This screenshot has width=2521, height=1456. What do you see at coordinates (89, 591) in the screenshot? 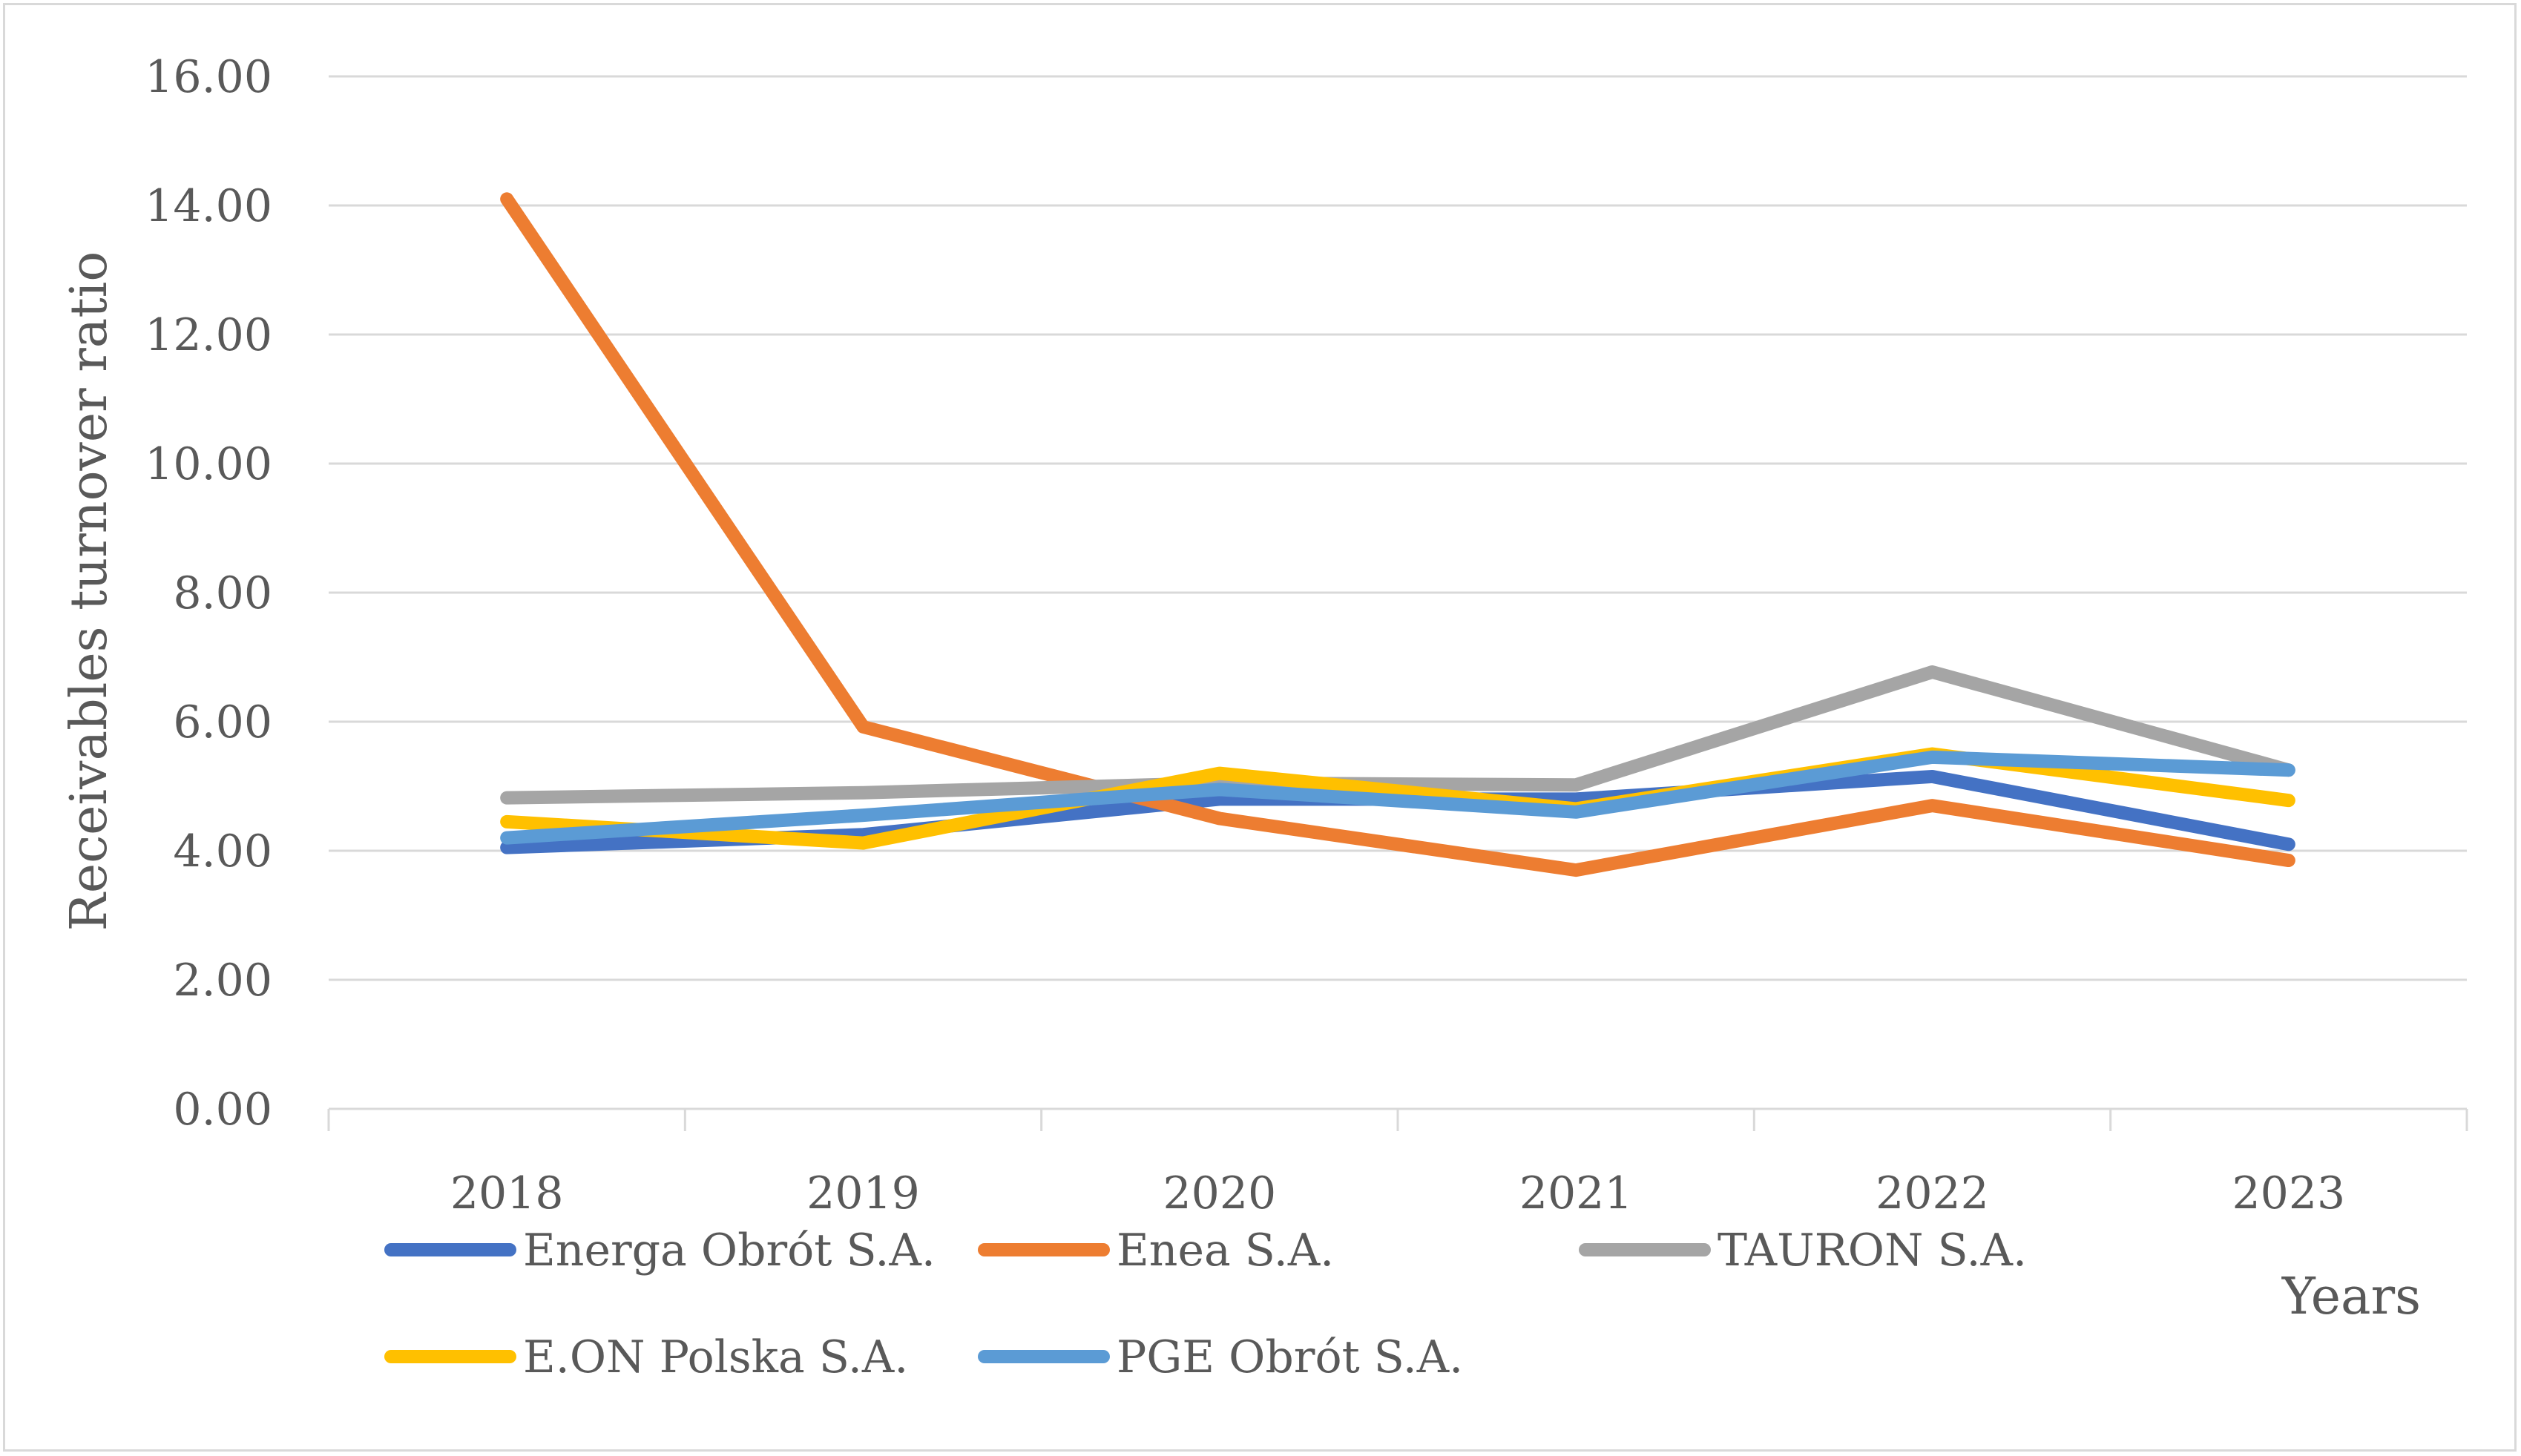
I see `y-axis-title: Receivables turnover ratio` at bounding box center [89, 591].